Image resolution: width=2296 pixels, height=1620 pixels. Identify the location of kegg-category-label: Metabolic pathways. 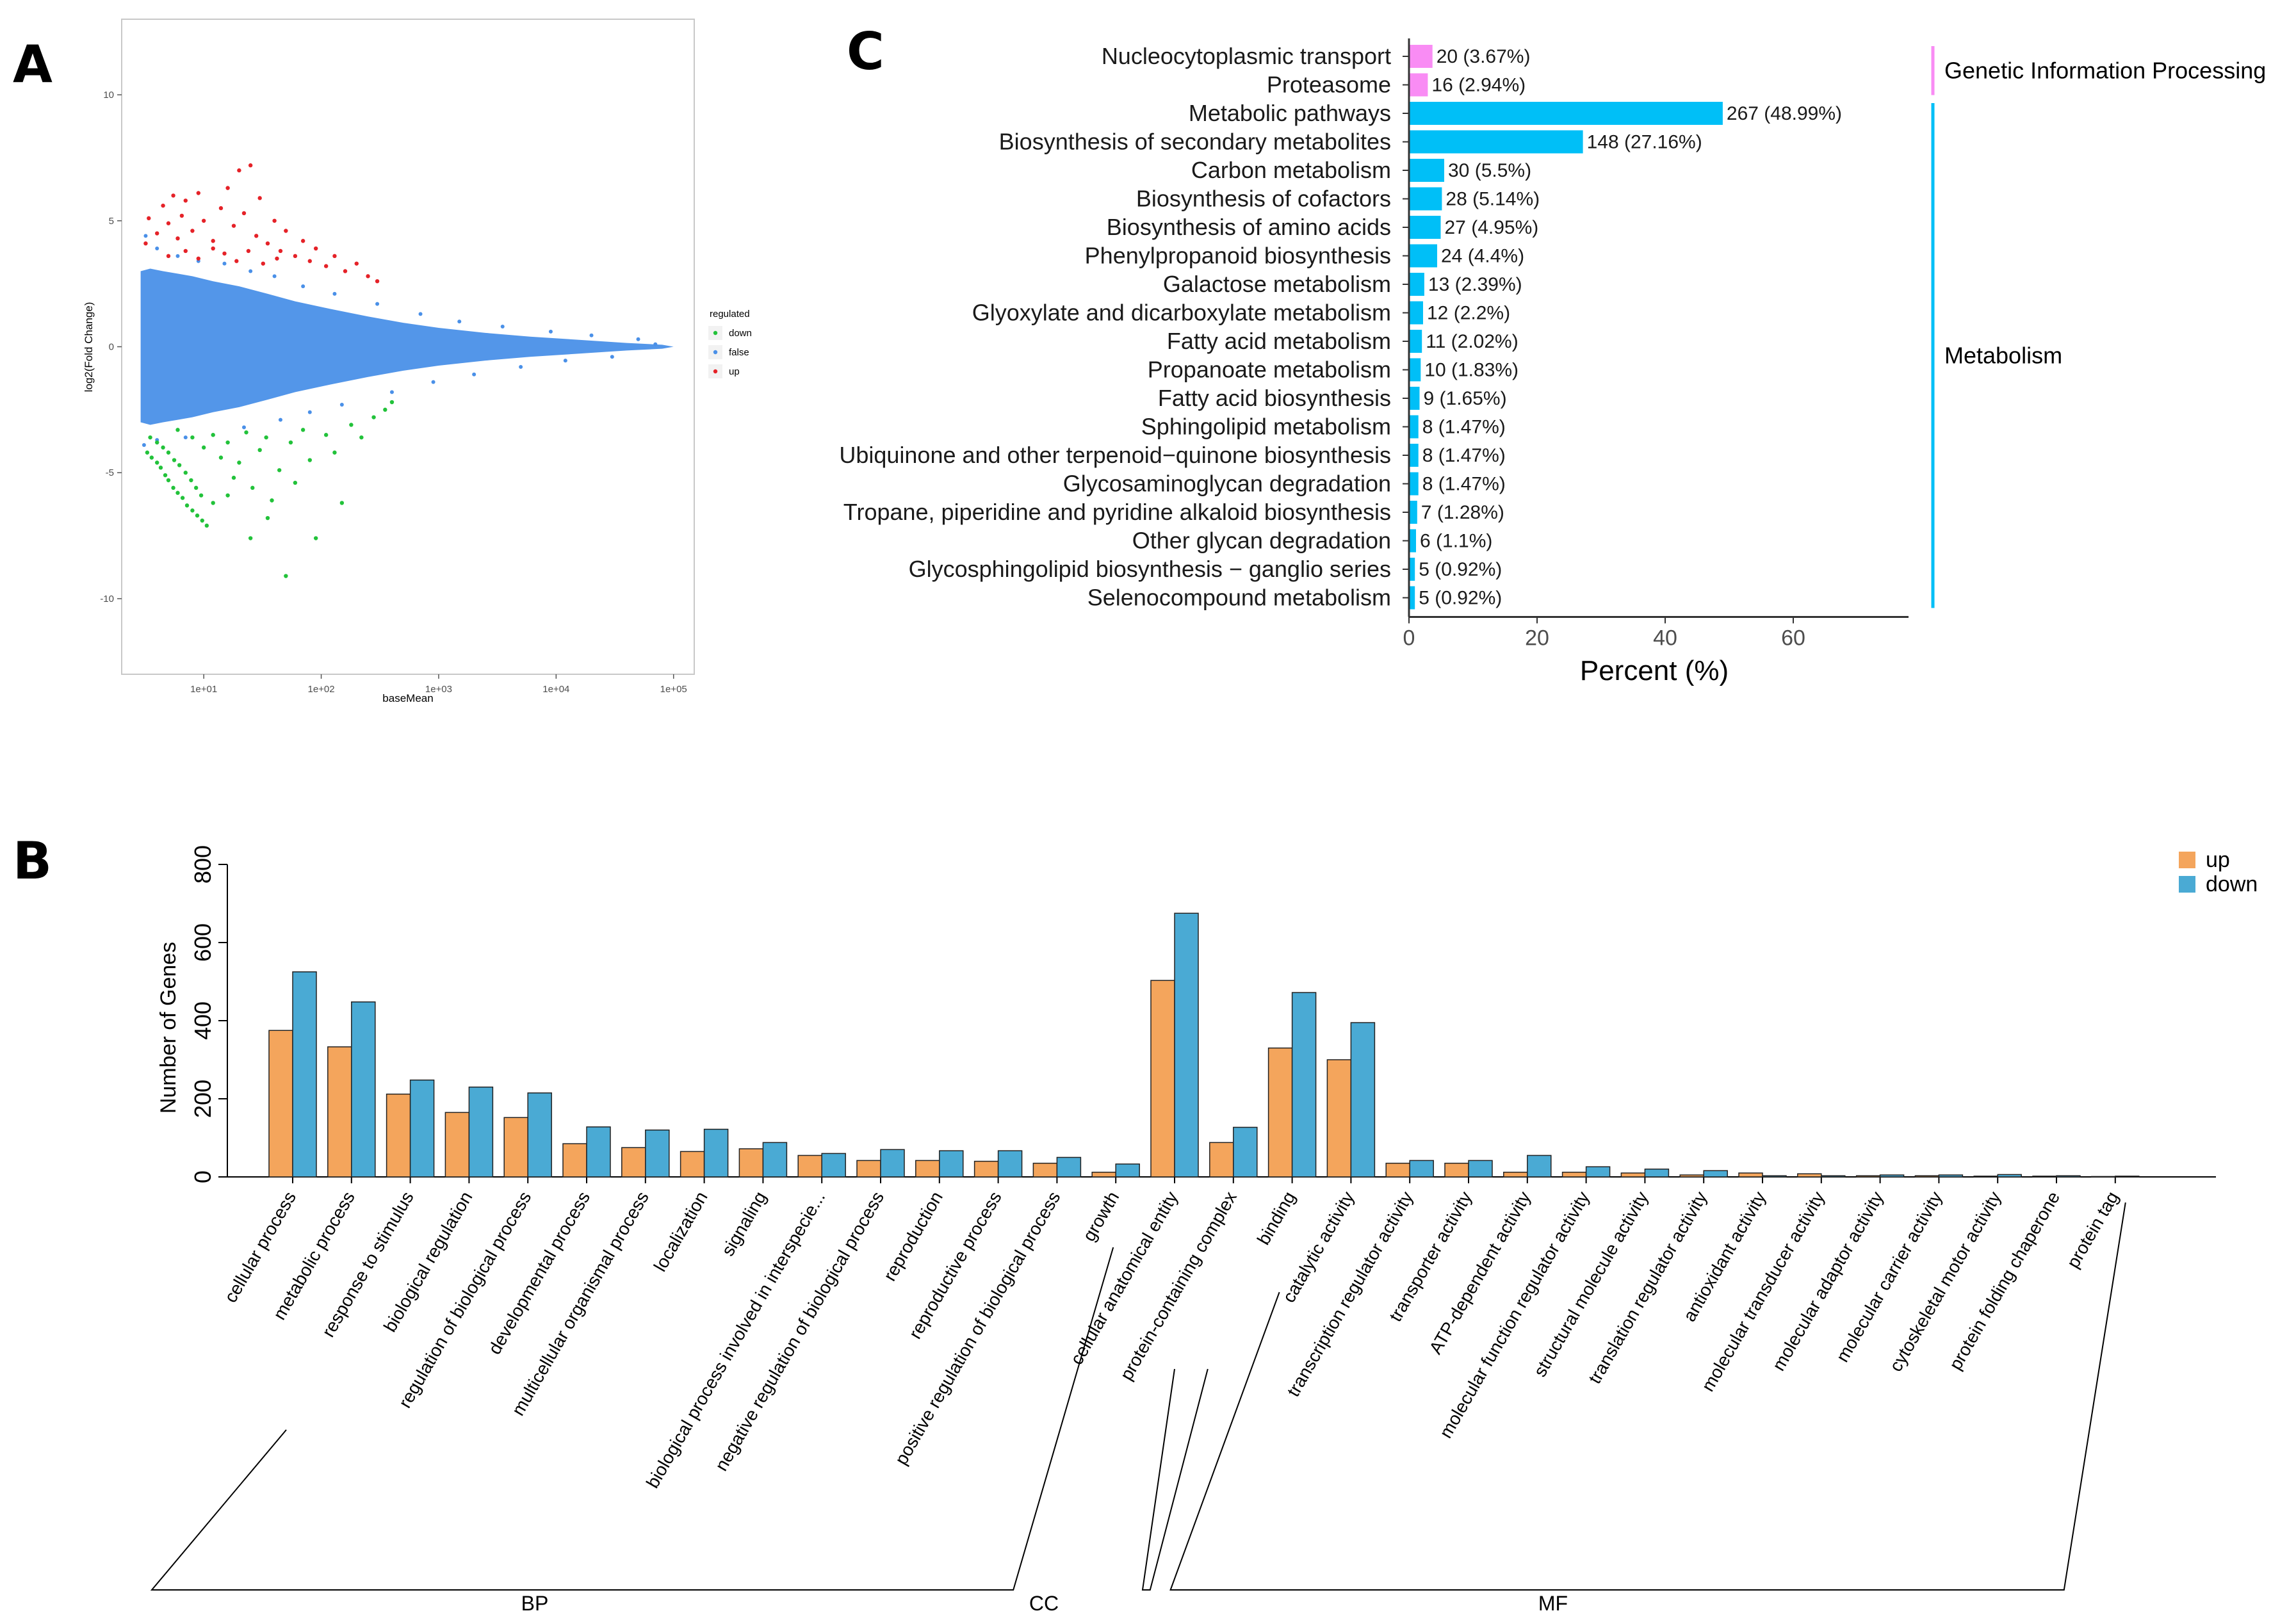
(1290, 113).